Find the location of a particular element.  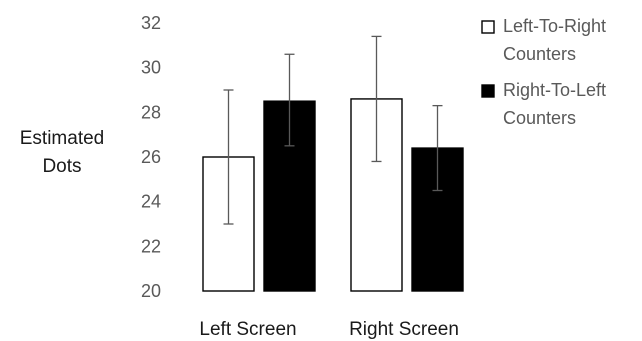

y-axis-ticks: 20 22 24 26 28 30 32 is located at coordinates (151, 157).